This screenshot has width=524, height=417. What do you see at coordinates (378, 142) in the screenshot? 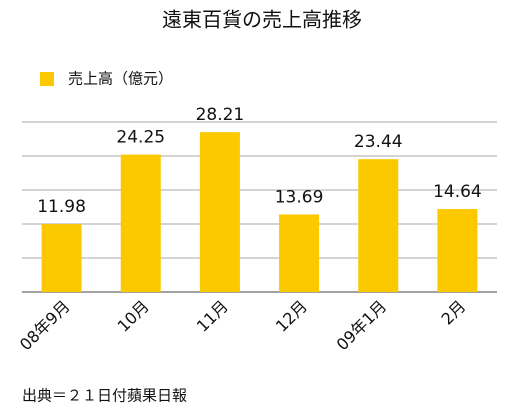
I see `value-label: 23.44` at bounding box center [378, 142].